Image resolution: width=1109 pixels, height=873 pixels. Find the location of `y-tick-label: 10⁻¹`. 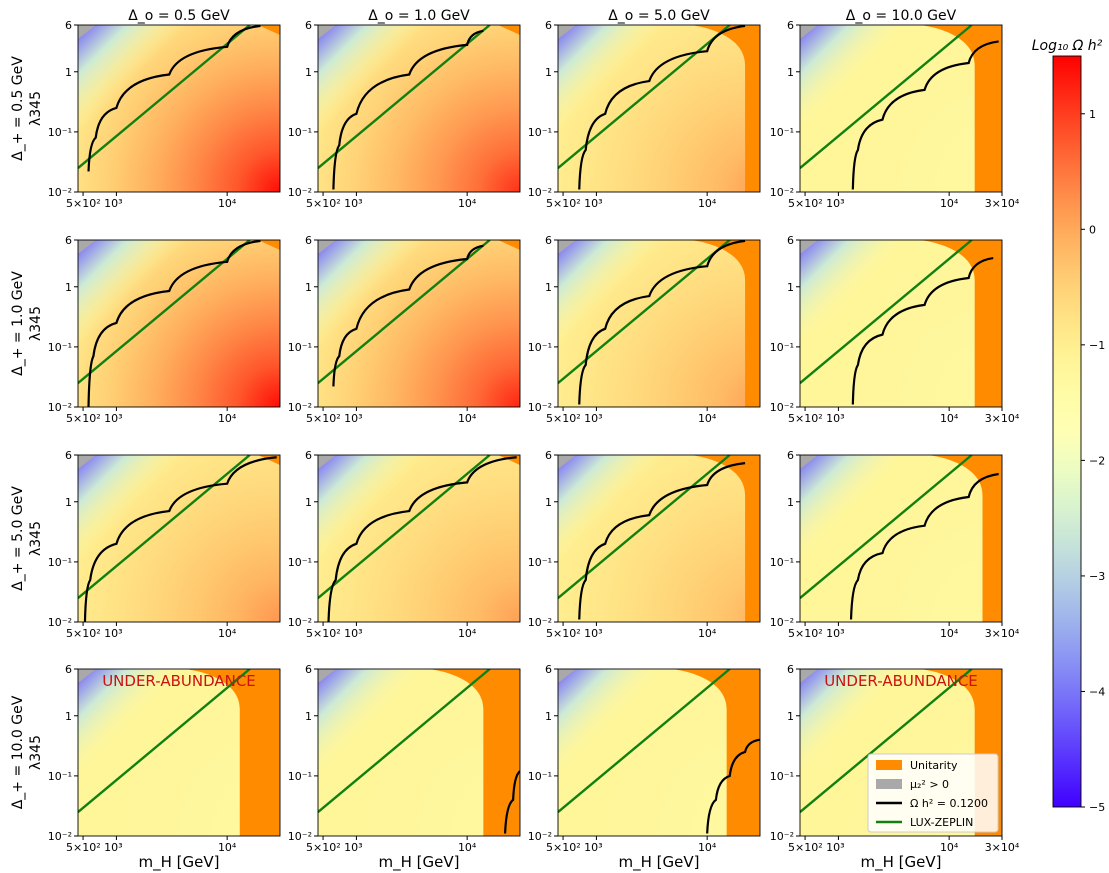

y-tick-label: 10⁻¹ is located at coordinates (782, 132).